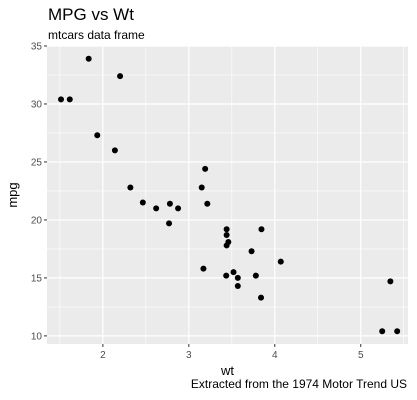 This screenshot has height=400, width=417. Describe the element at coordinates (37, 104) in the screenshot. I see `y-tick-label: 30` at that location.